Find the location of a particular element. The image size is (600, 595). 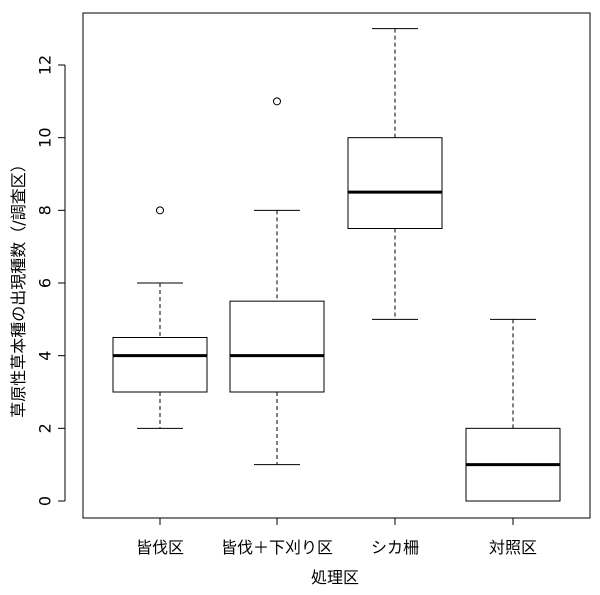

y-tick-label-1: 2 is located at coordinates (45, 428).